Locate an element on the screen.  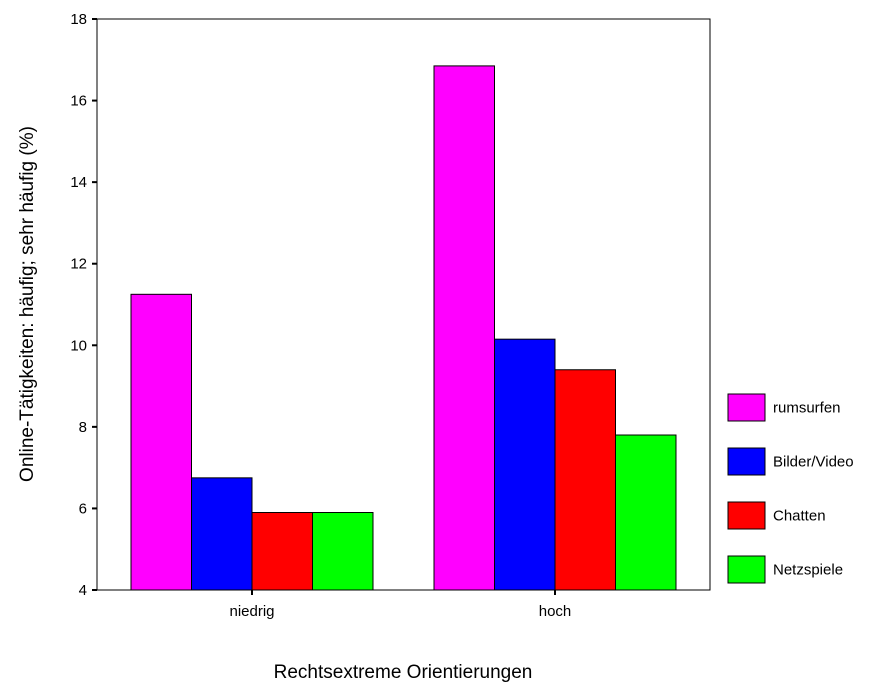
bar-hoch-chatten is located at coordinates (585, 480).